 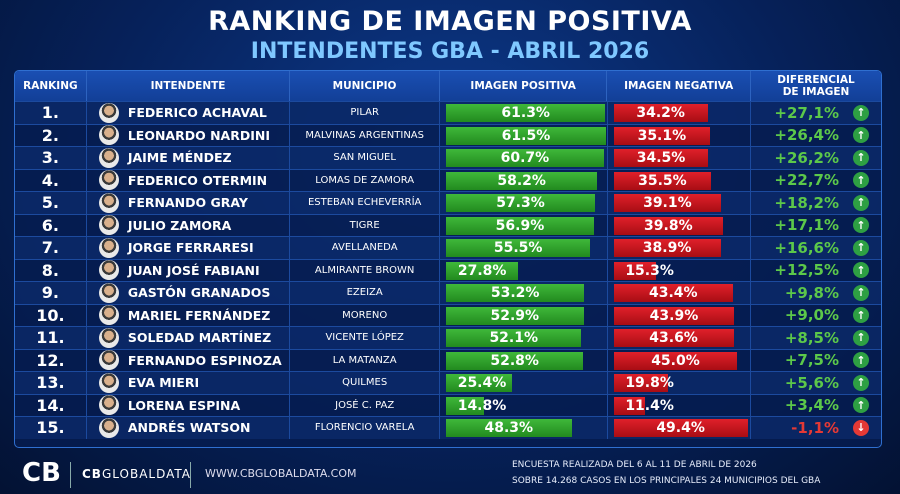 What do you see at coordinates (197, 180) in the screenshot?
I see `intendente-name: FEDERICO OTERMIN` at bounding box center [197, 180].